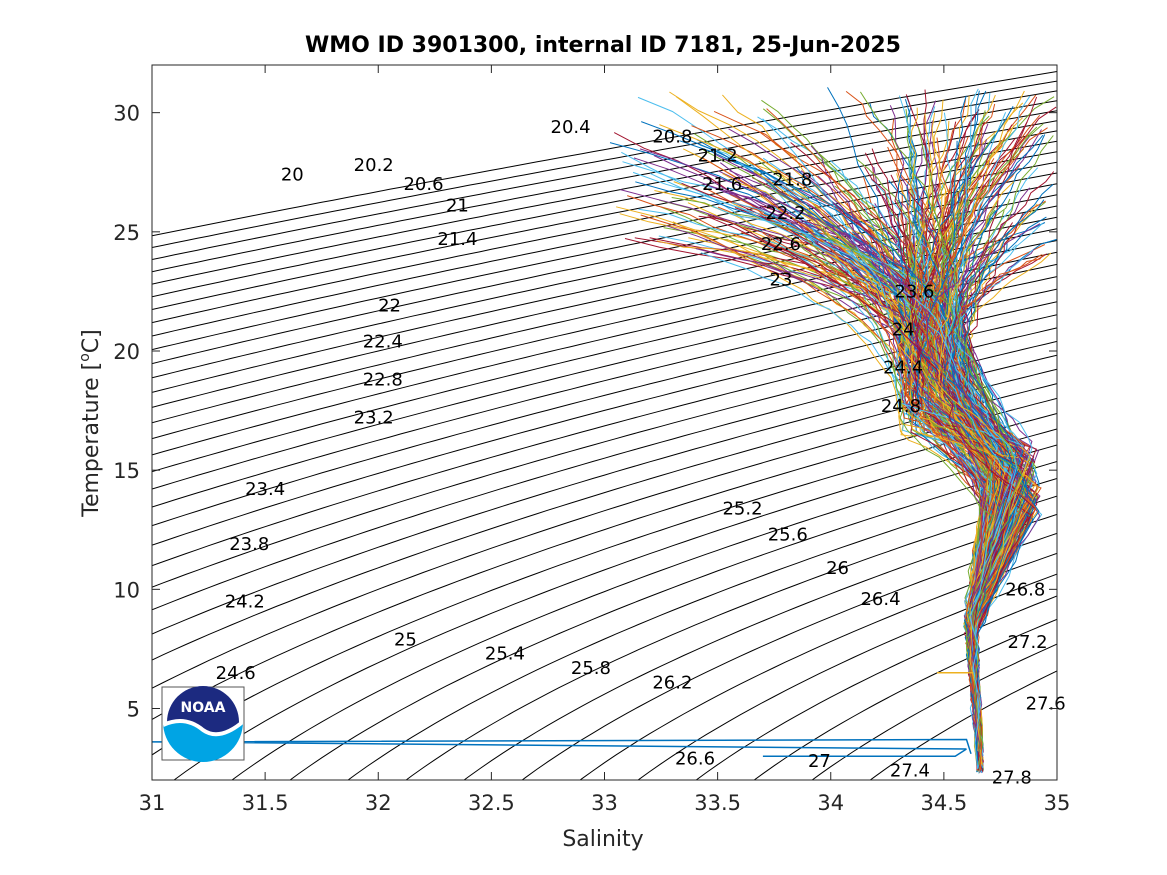 The width and height of the screenshot is (1167, 875). Describe the element at coordinates (1057, 803) in the screenshot. I see `x-tick-label: 35` at that location.